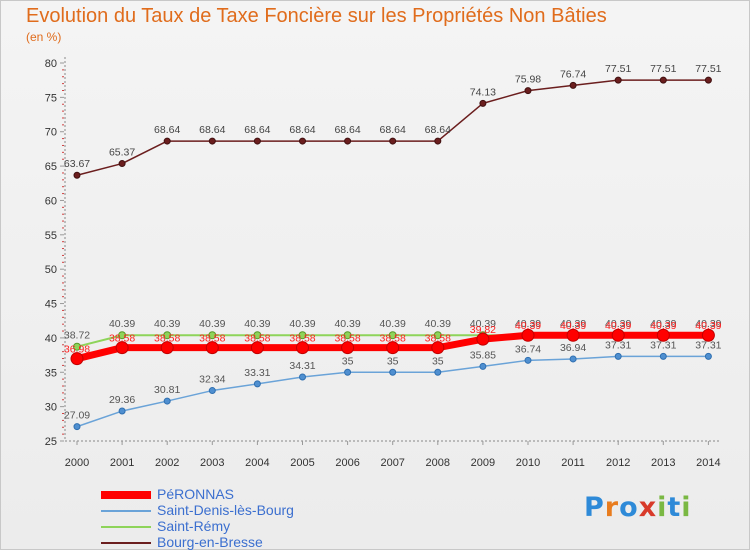  What do you see at coordinates (126, 527) in the screenshot?
I see `legend-swatch-saint-remy` at bounding box center [126, 527].